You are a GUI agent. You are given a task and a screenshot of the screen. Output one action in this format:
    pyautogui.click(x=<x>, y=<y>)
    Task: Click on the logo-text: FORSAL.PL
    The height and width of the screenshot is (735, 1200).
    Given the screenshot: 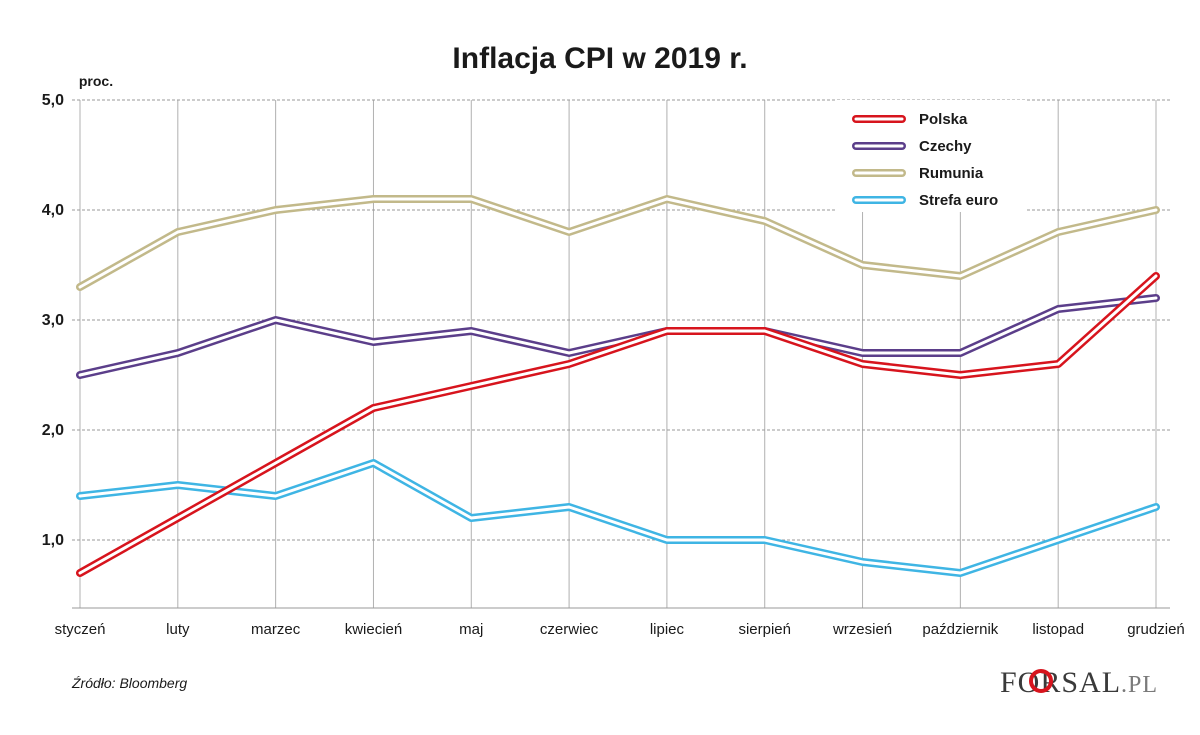 What is the action you would take?
    pyautogui.click(x=1079, y=682)
    